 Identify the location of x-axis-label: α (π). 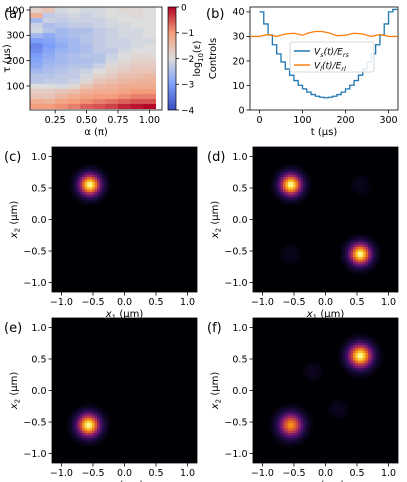
(96, 132).